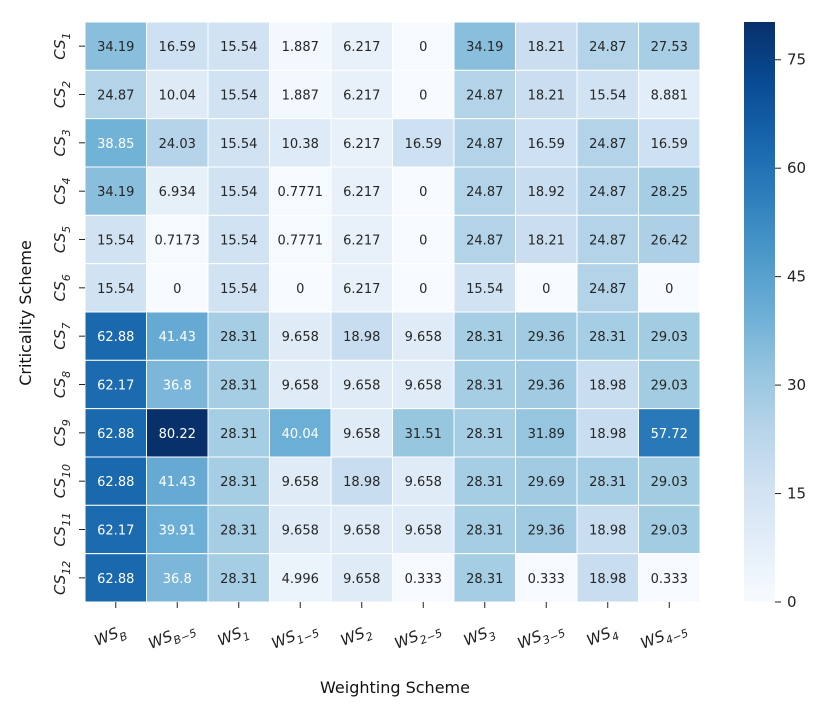  I want to click on cell-value-label: 80.22, so click(177, 434).